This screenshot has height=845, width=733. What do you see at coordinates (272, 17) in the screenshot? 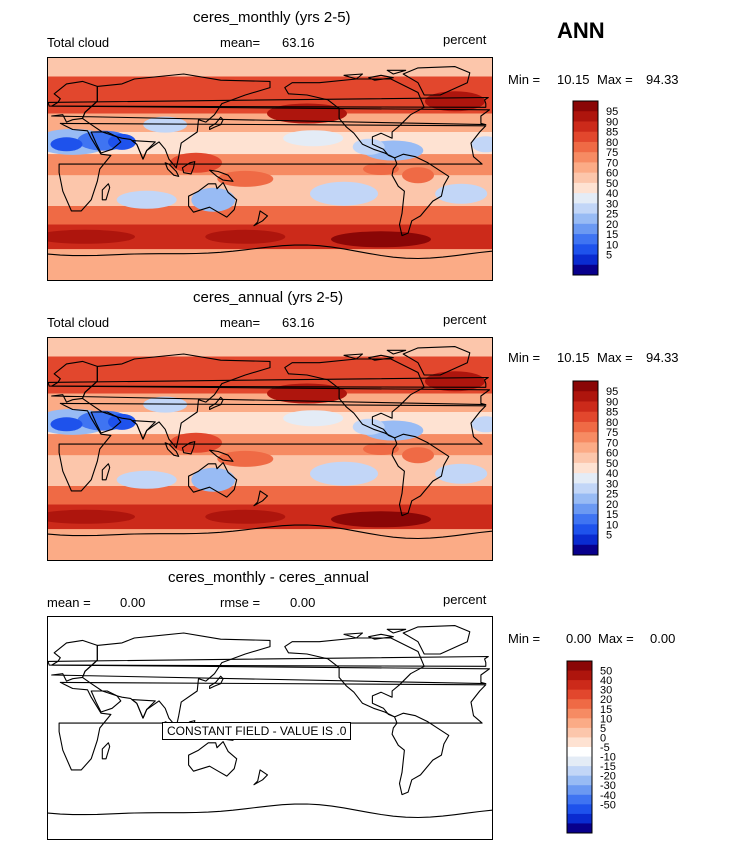
I see `panel1-title: ceres_monthly (yrs 2-5)` at bounding box center [272, 17].